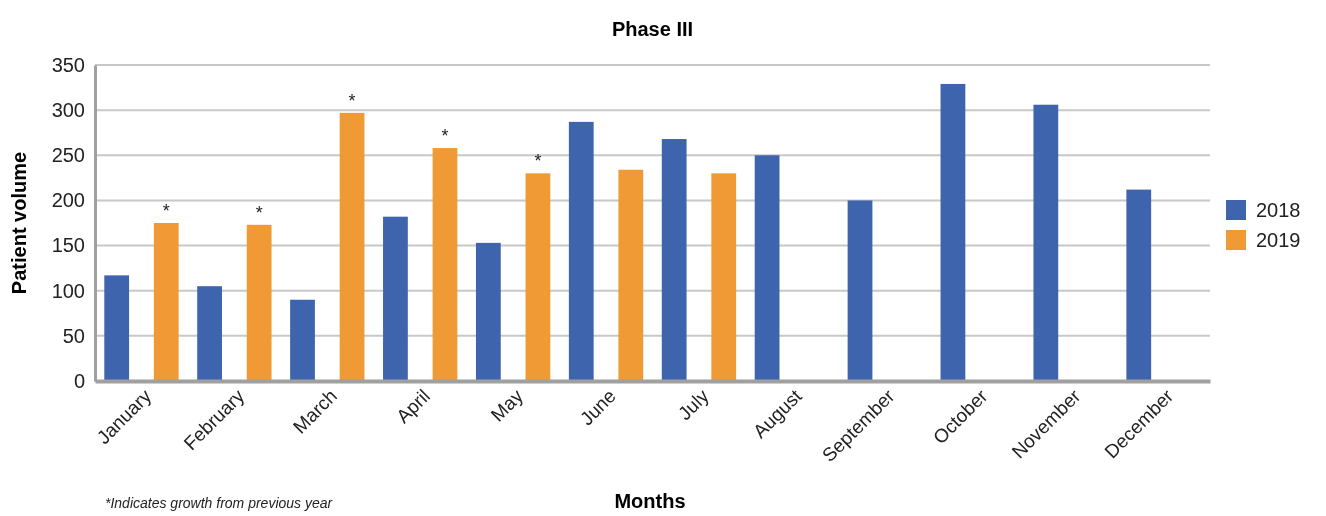 The width and height of the screenshot is (1326, 516). What do you see at coordinates (68, 290) in the screenshot?
I see `y-tick-label: 100` at bounding box center [68, 290].